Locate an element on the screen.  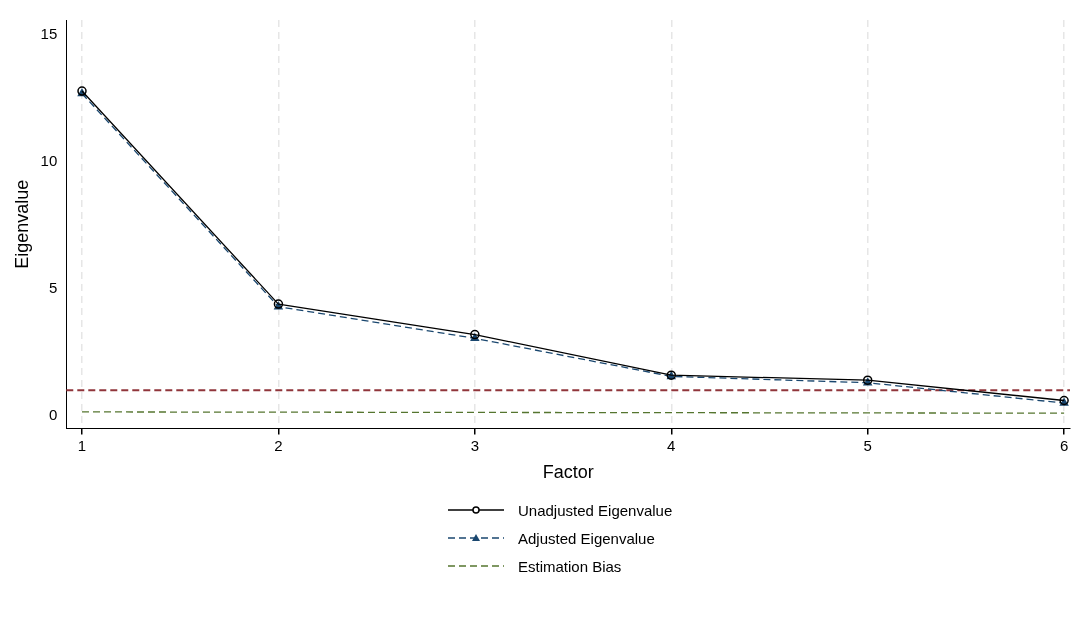
x-axis-title: Factor is located at coordinates (568, 472).